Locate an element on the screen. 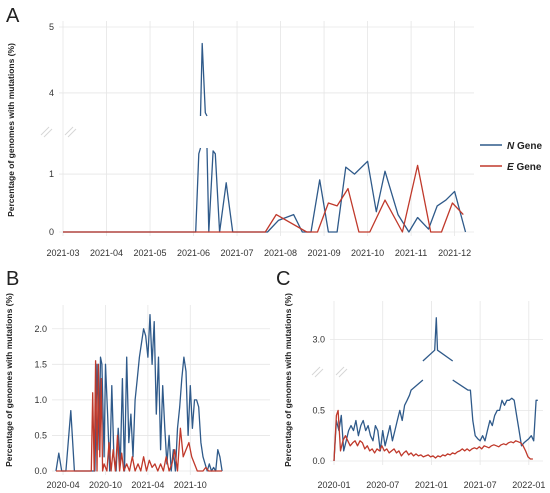  x-tick-label-a: 2021-08 is located at coordinates (280, 253).